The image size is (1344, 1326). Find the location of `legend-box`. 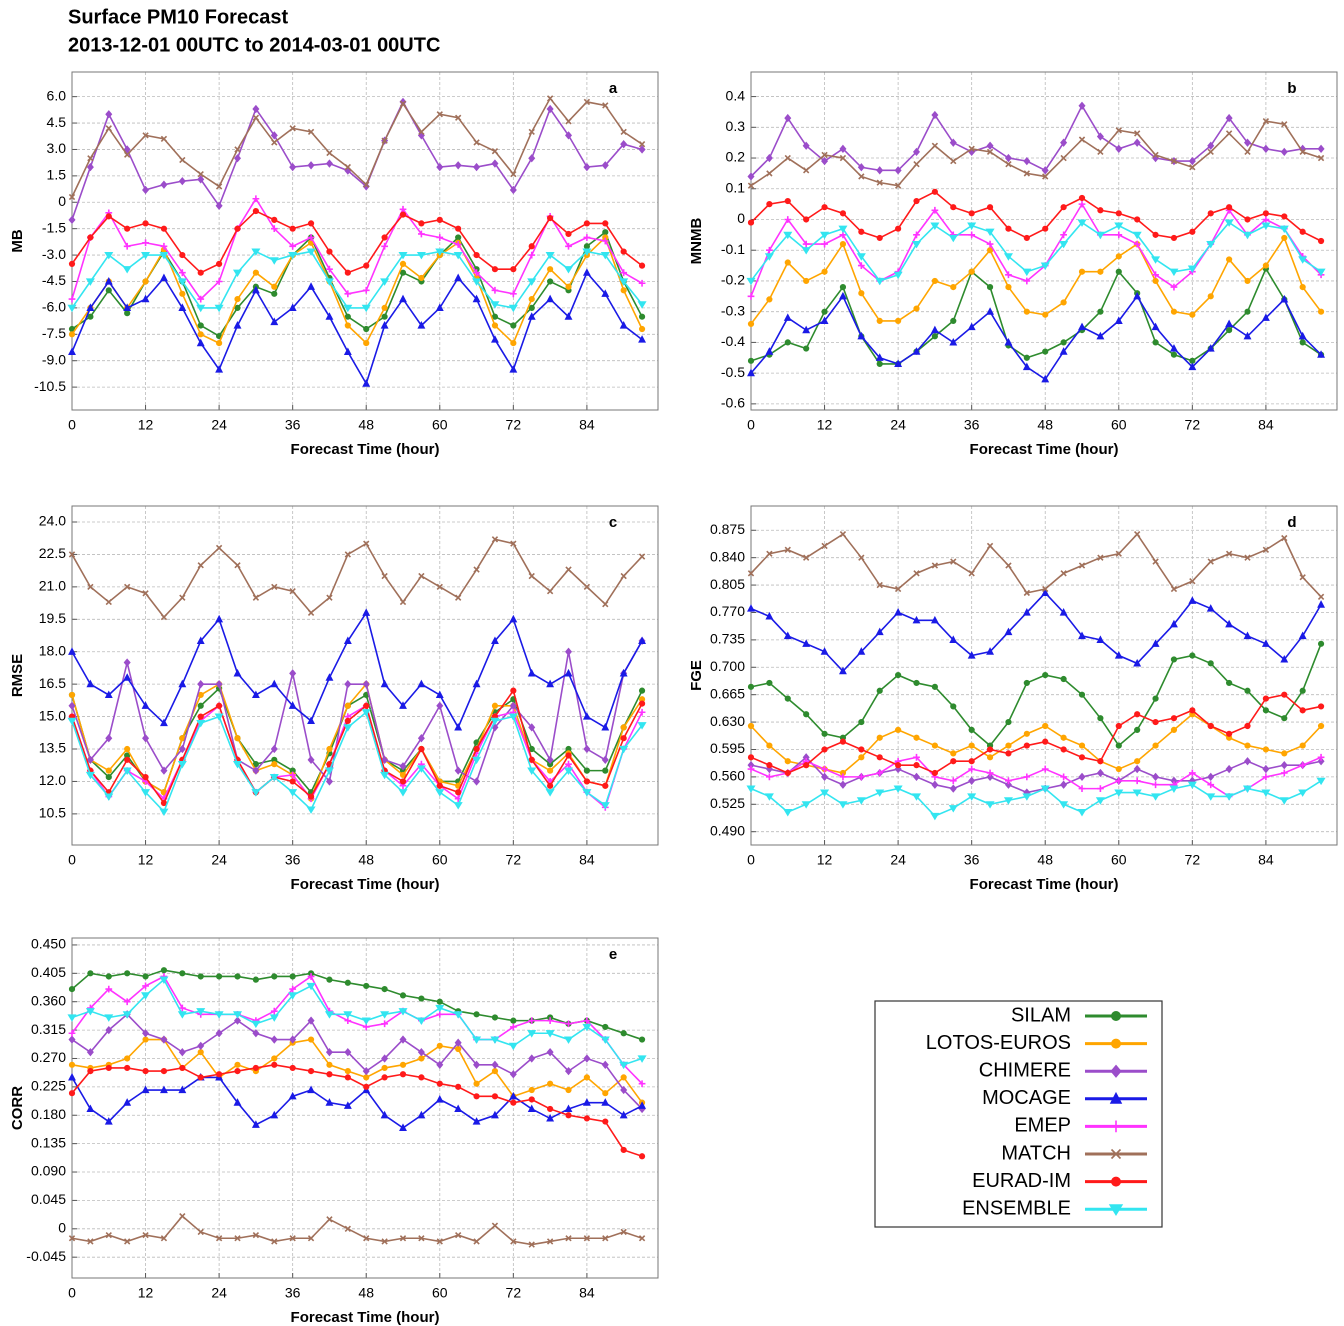

legend-box is located at coordinates (1018, 1114).